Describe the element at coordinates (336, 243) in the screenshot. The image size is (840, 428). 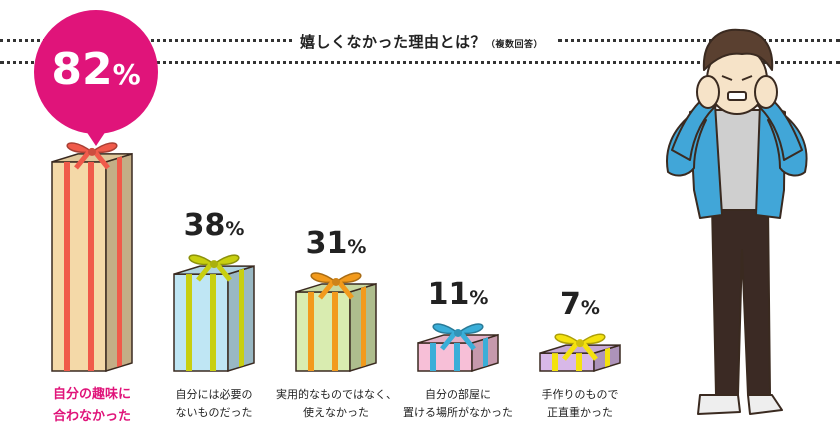
I see `value-label-3: 31%` at that location.